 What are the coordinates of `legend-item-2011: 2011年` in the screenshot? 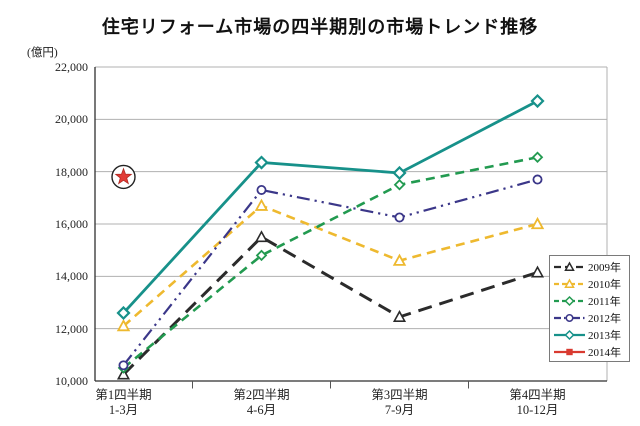 It's located at (591, 300).